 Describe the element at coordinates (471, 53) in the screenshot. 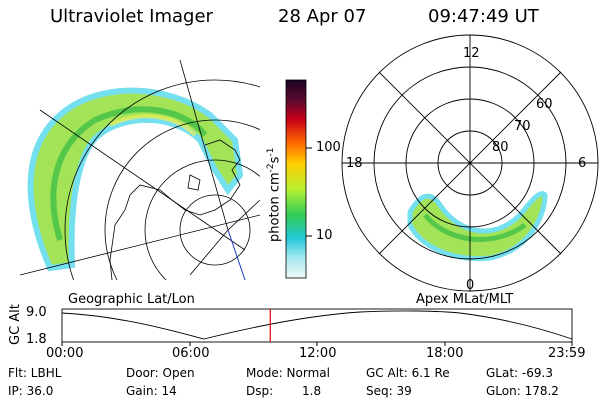

I see `clock-label-12: 12` at that location.